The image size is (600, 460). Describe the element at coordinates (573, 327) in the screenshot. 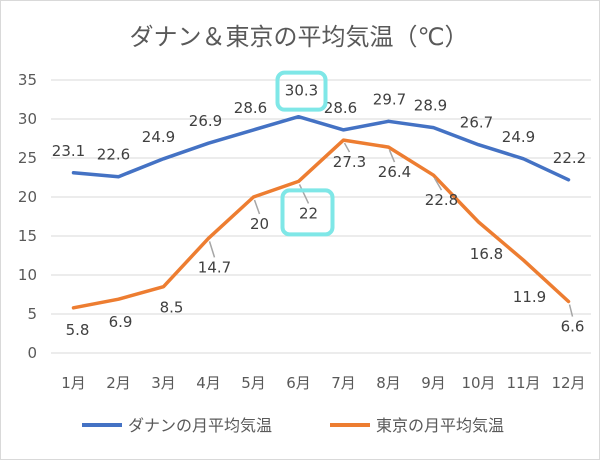

I see `data-label: 6.6` at that location.